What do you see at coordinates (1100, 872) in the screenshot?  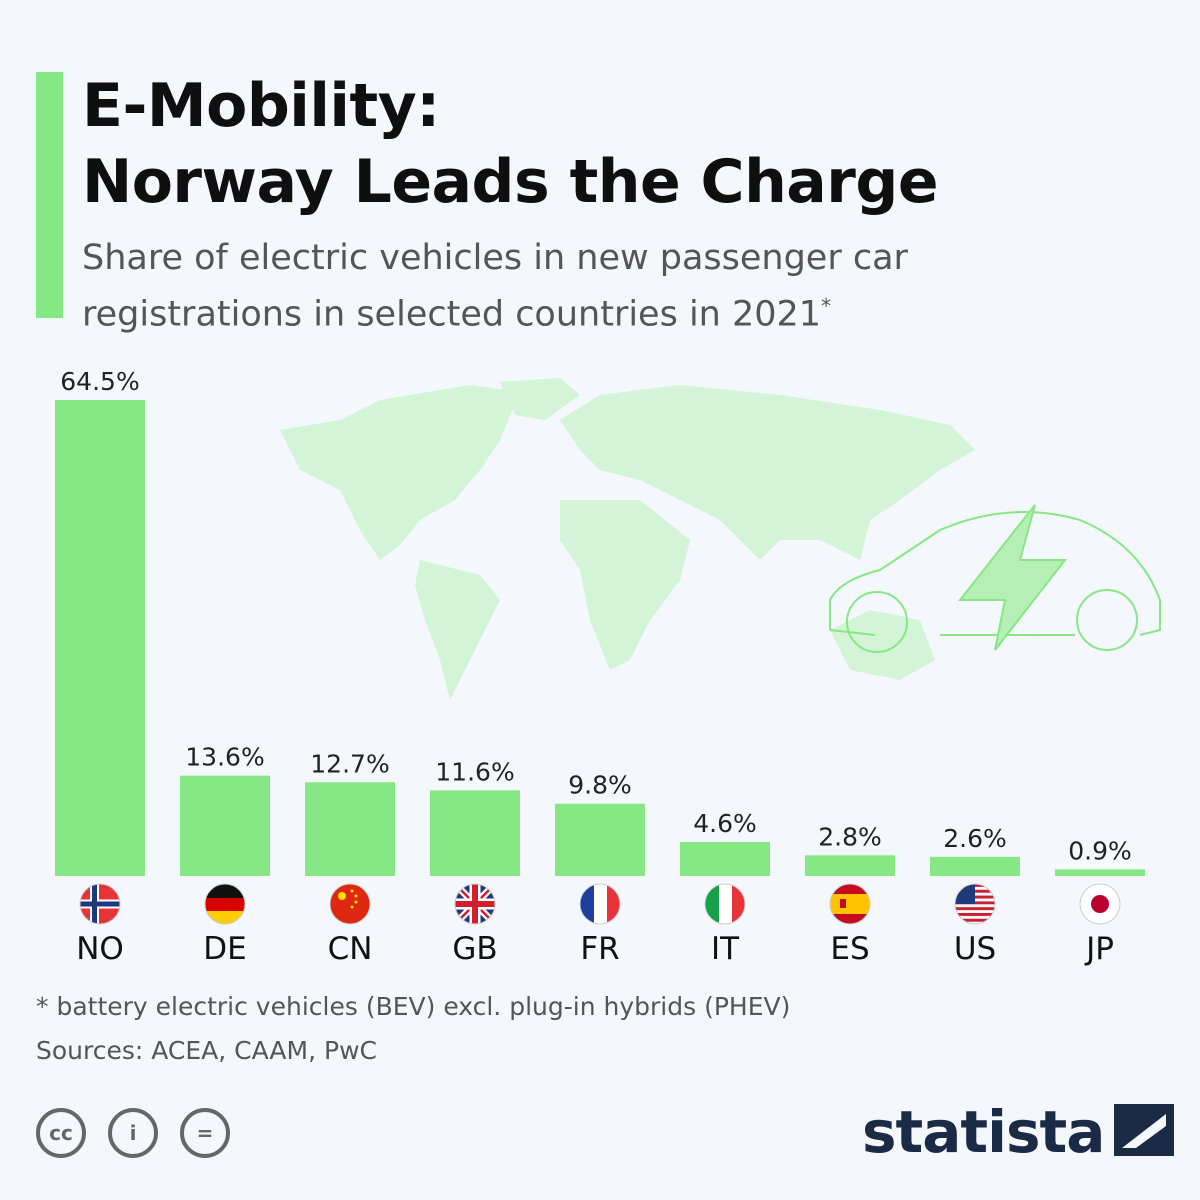 I see `bar-JP` at bounding box center [1100, 872].